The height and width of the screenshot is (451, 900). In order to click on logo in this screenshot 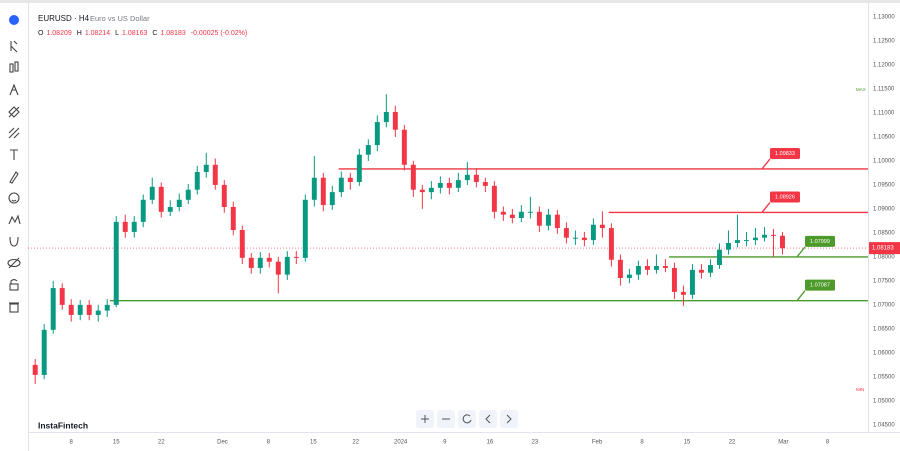, I will do `click(14, 20)`.